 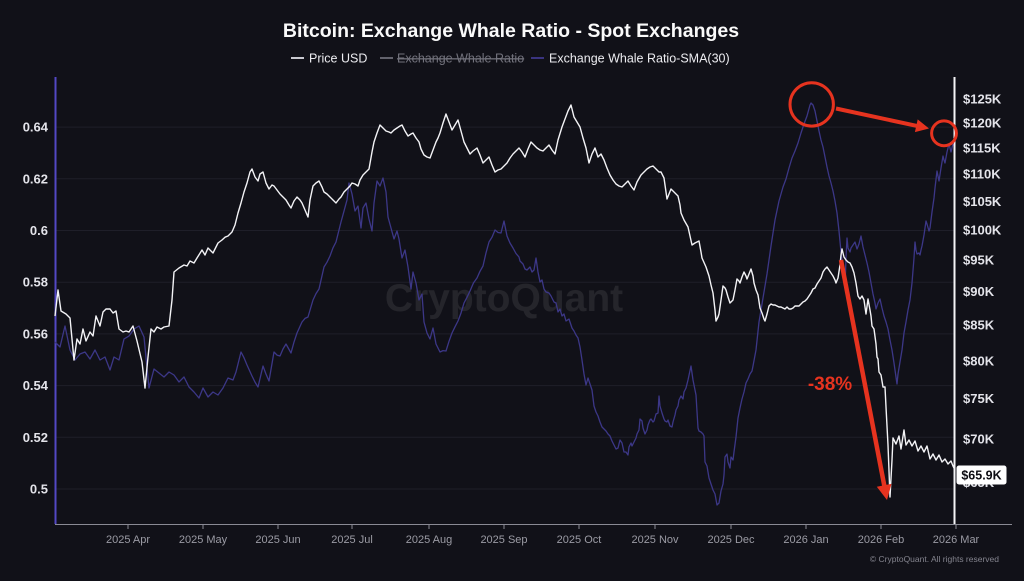 I want to click on svg-text: 2026 Feb, so click(x=881, y=540).